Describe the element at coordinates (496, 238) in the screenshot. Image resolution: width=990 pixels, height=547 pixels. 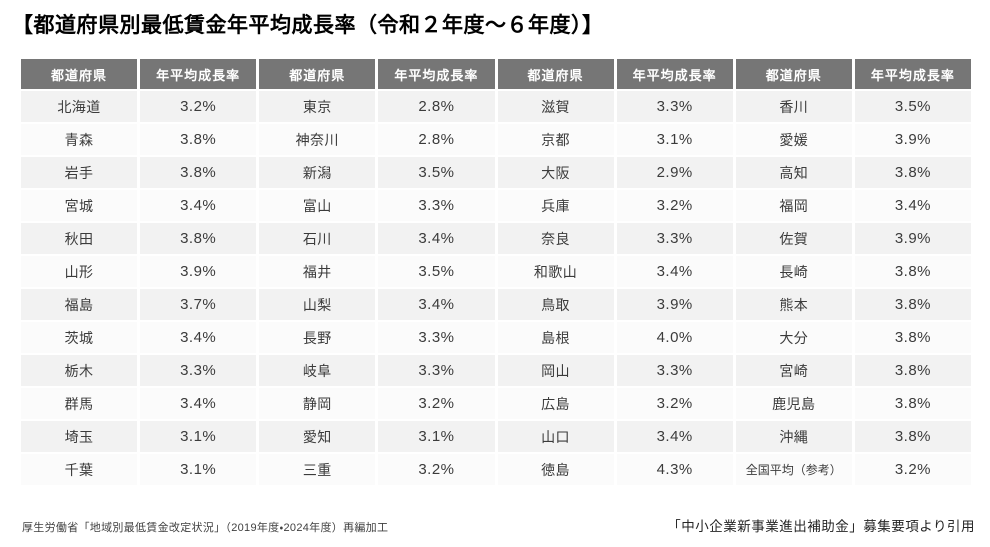
I see `table-row: 秋田 3.8% 石川 3.4% 奈良 3.3% 佐賀 3.9%` at that location.